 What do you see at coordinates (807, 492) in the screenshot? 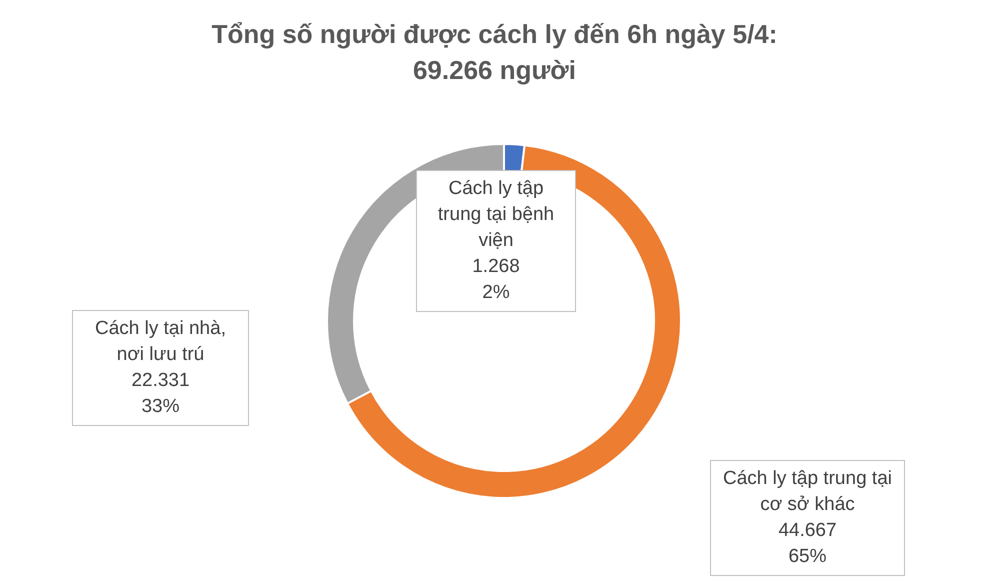
I see `slice-label: Cách ly tập trung tại cơ sở khác` at bounding box center [807, 492].